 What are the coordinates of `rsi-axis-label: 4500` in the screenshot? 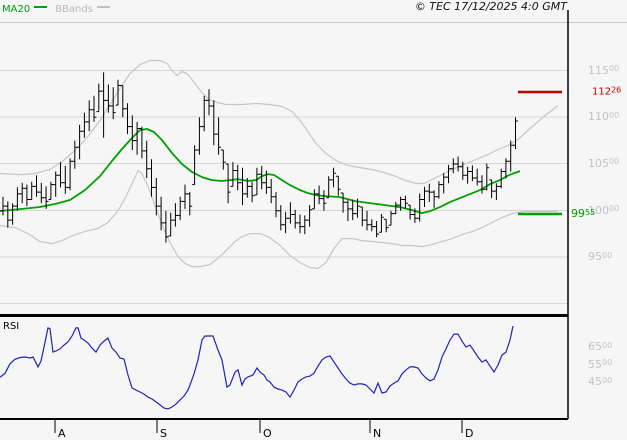 It's located at (600, 381).